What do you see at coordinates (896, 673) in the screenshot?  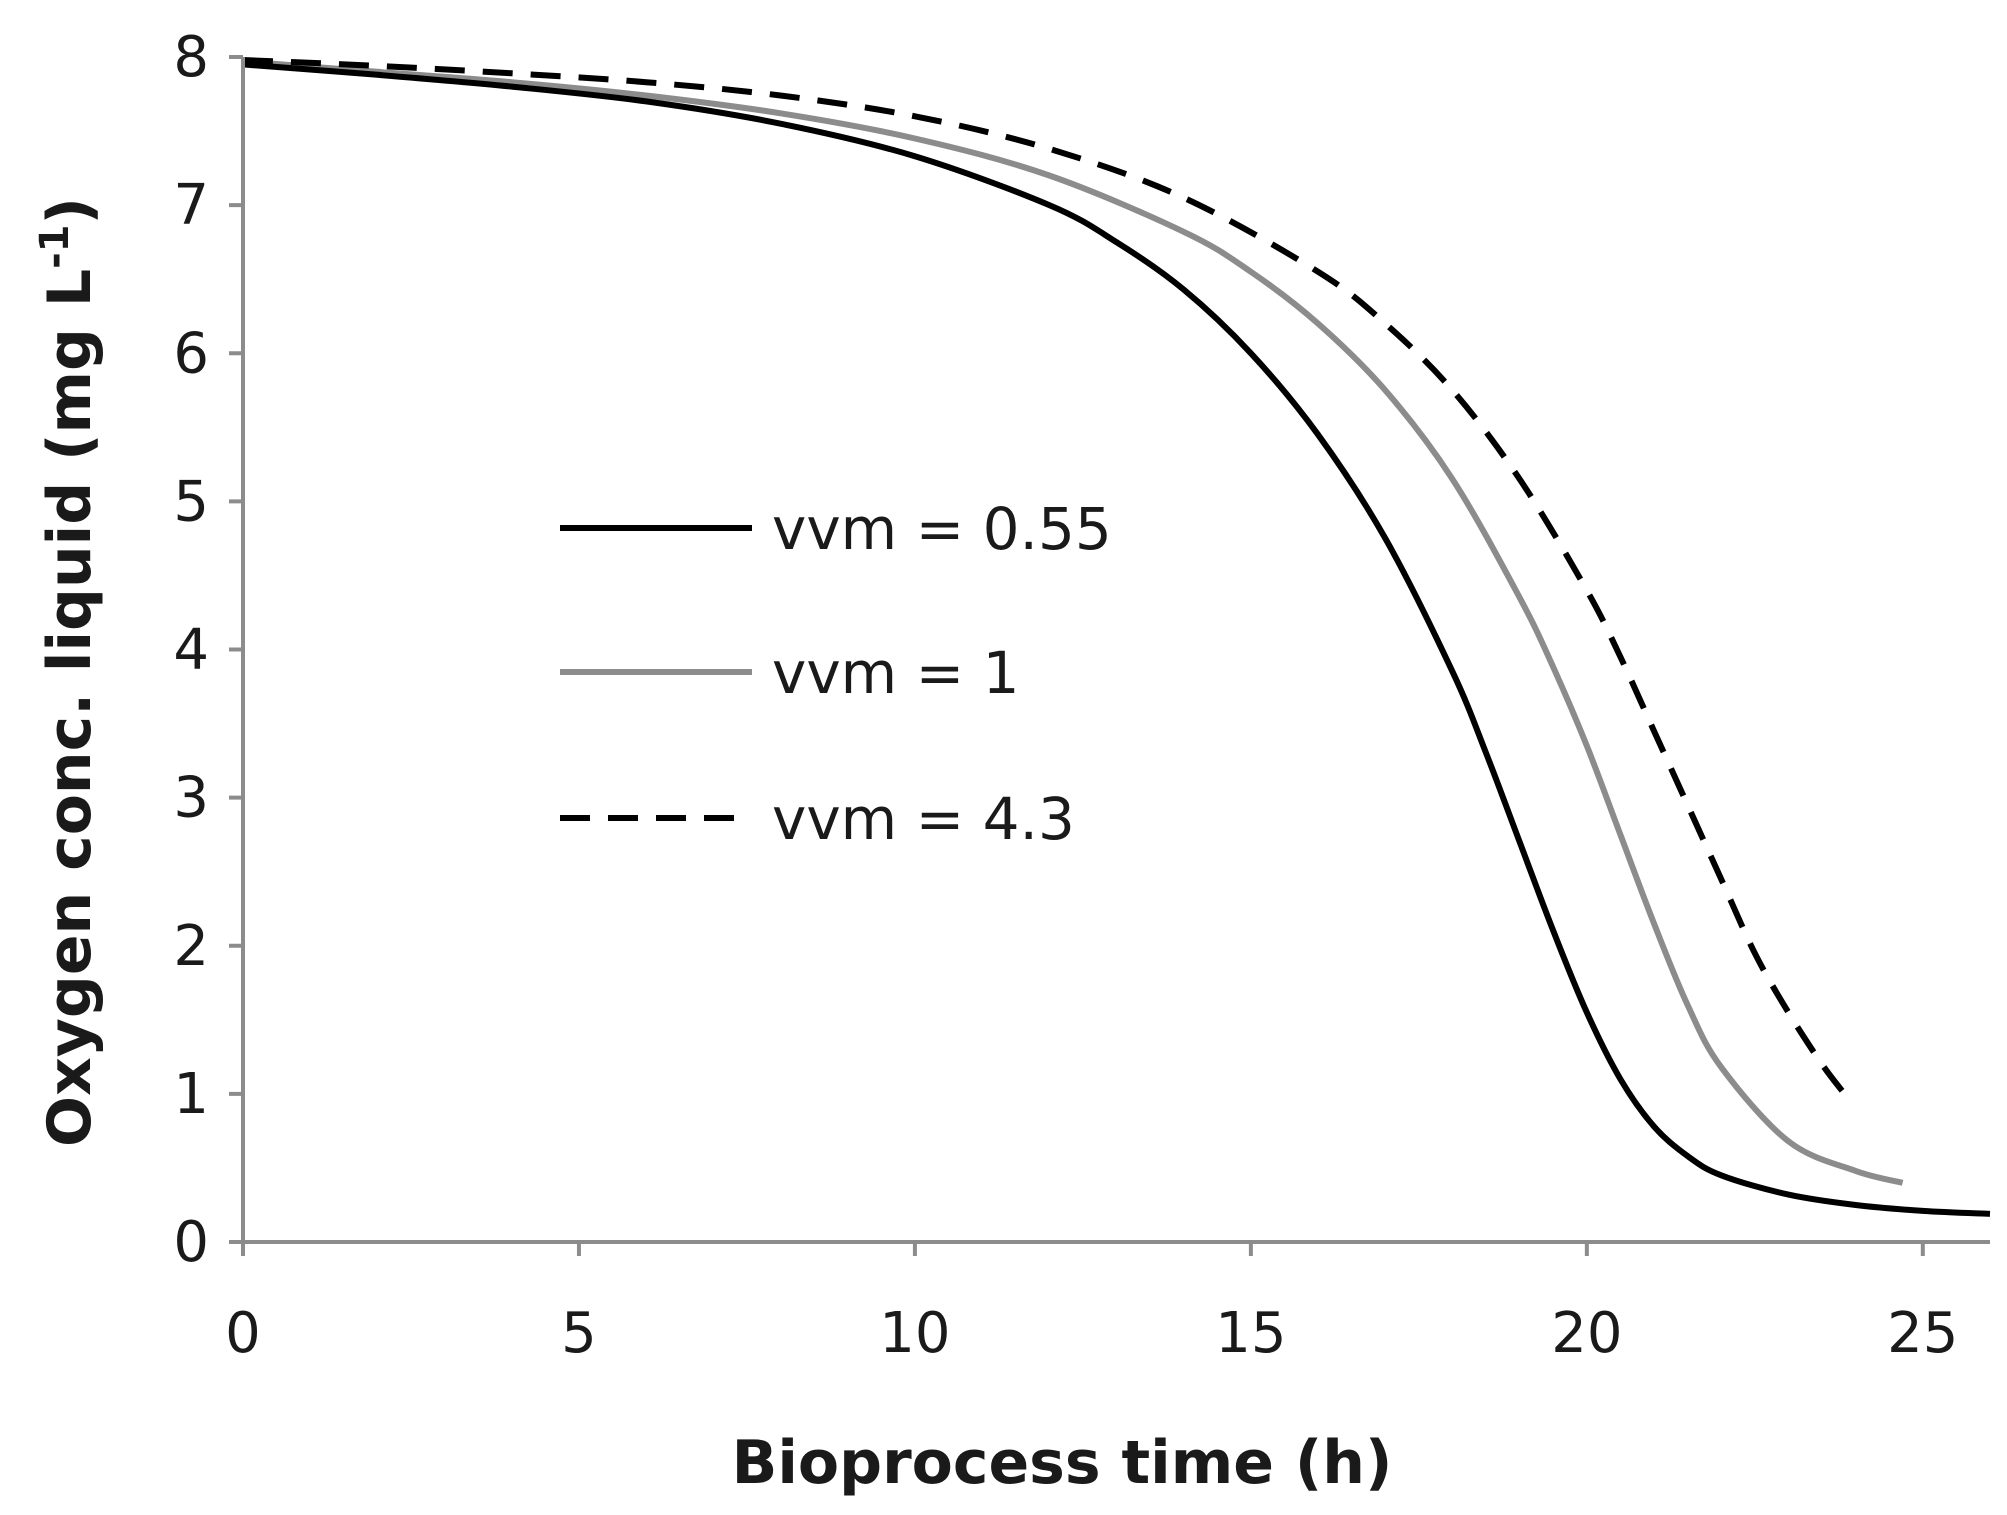 I see `legend-label-vvm-1: vvm = 1` at bounding box center [896, 673].